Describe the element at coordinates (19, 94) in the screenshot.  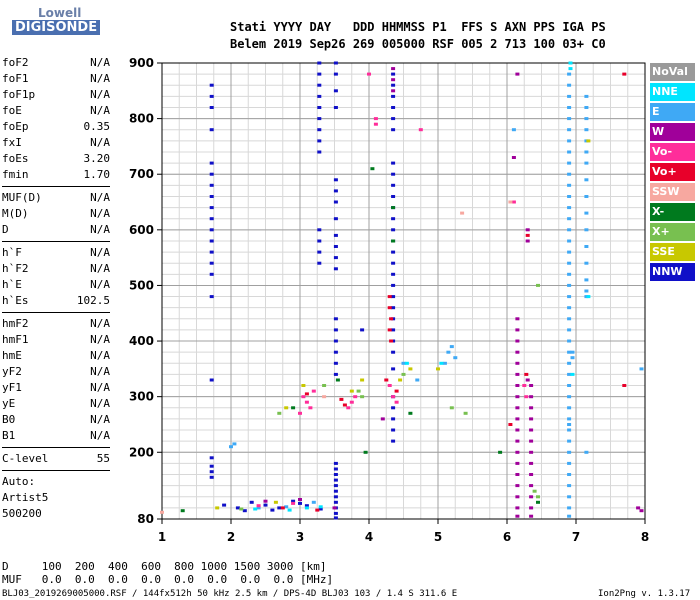
I see `param-name: foF1p` at that location.